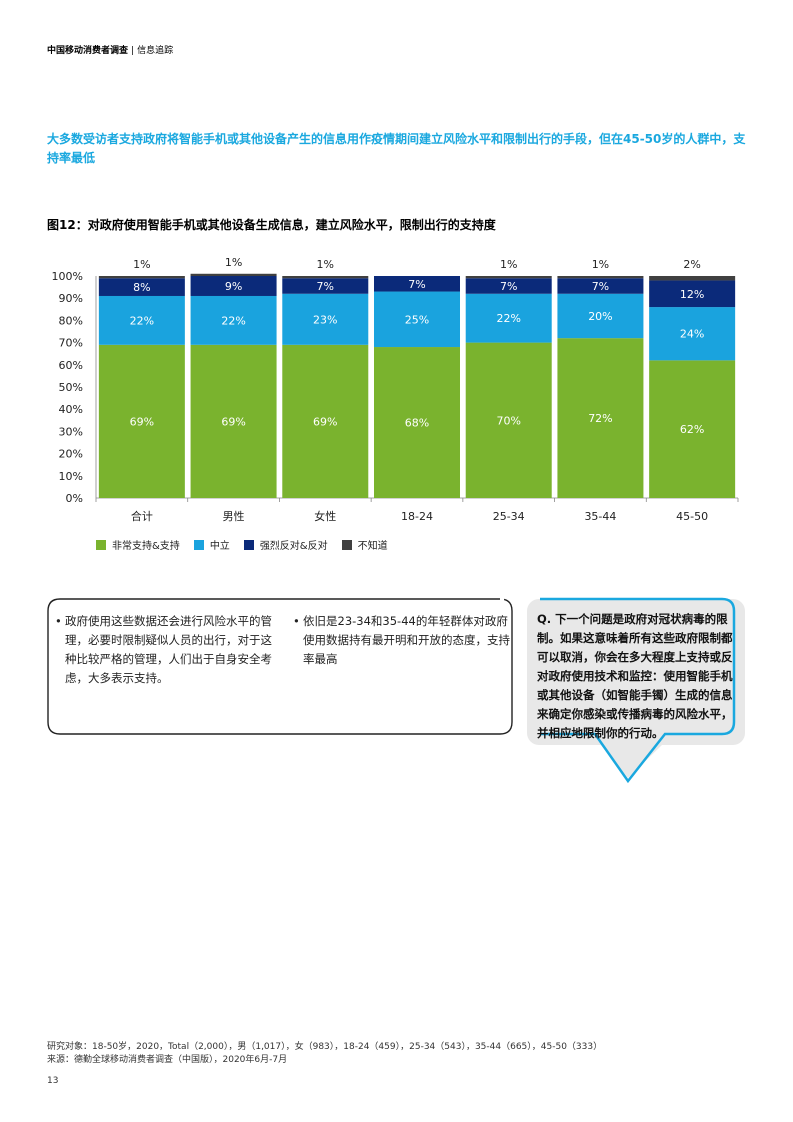 Image resolution: width=793 pixels, height=1122 pixels. I want to click on data-label: 12%, so click(692, 294).